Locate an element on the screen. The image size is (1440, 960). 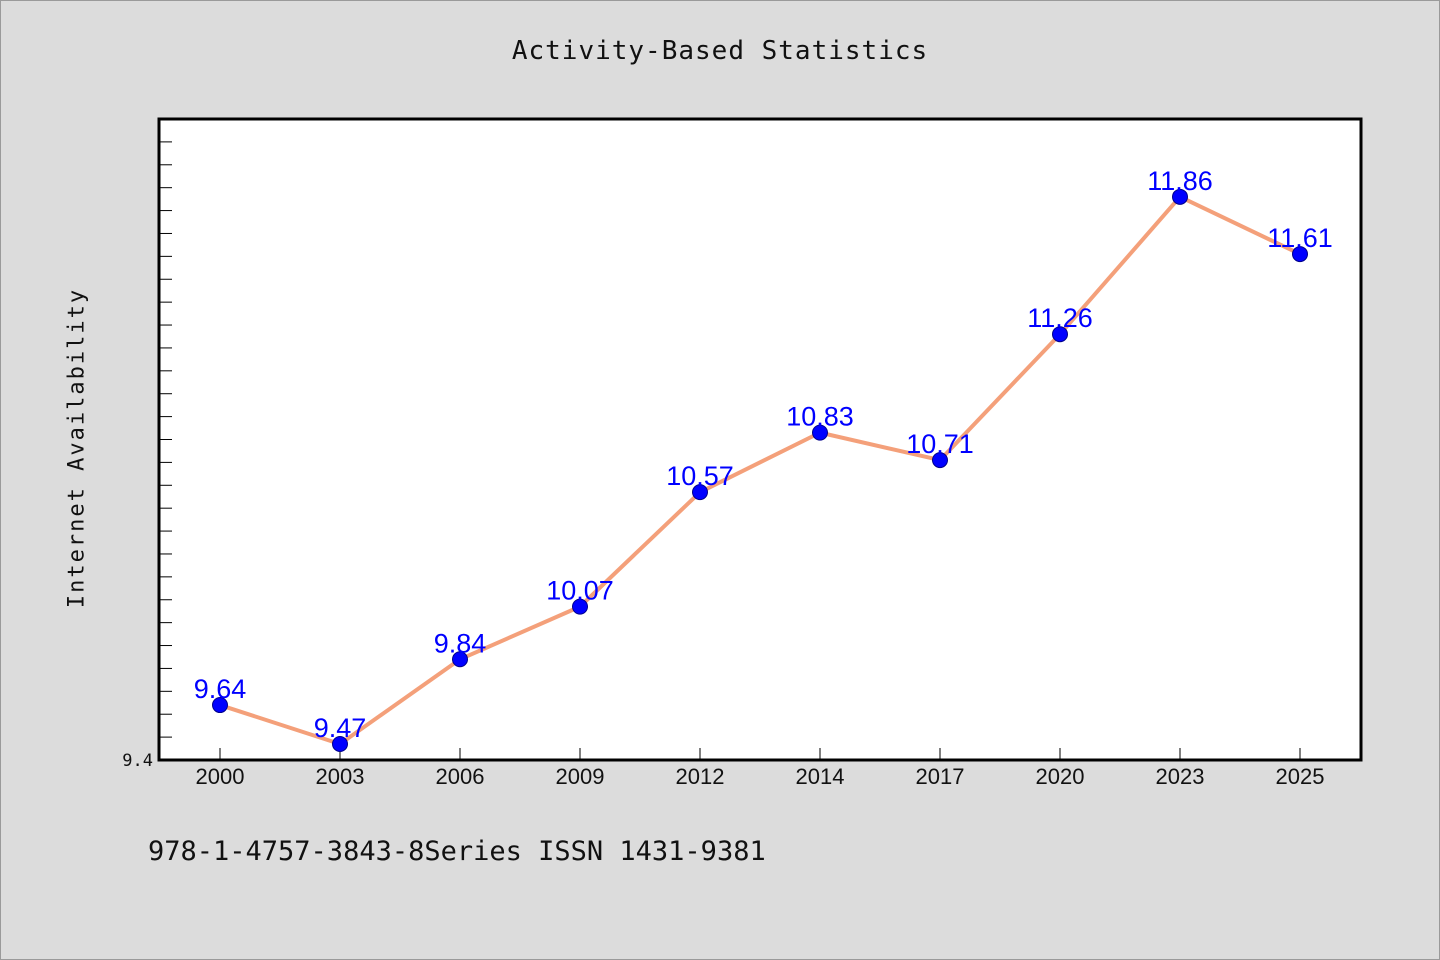
data-label: 11.26 is located at coordinates (1060, 318).